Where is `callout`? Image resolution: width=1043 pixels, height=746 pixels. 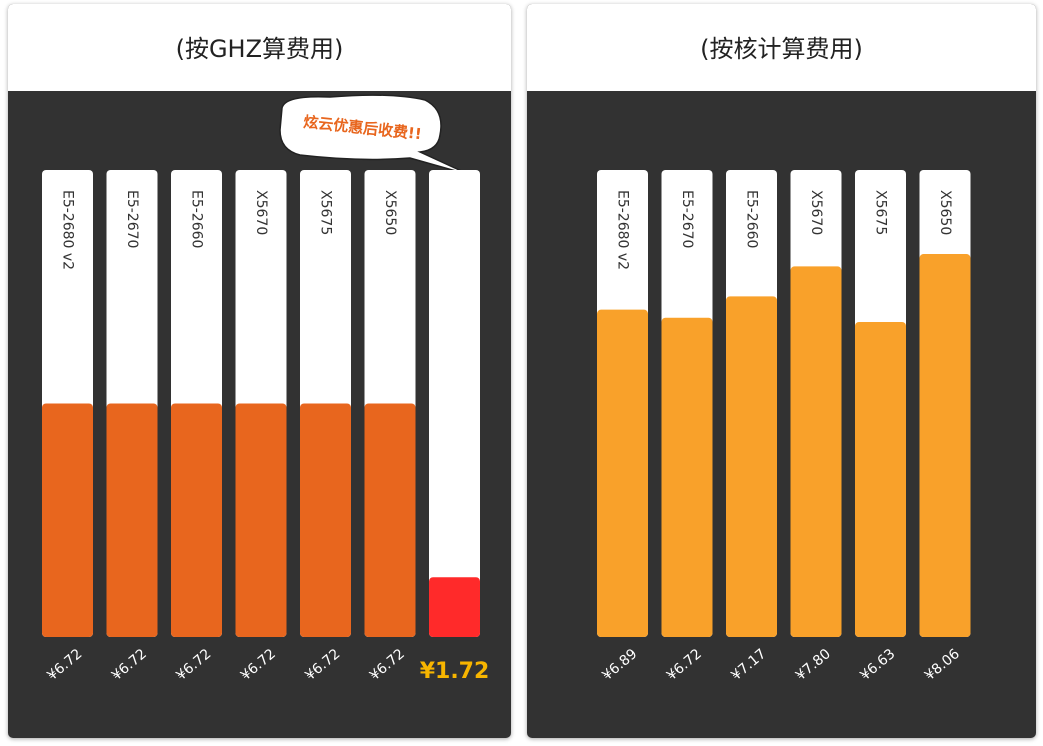
callout is located at coordinates (375, 135).